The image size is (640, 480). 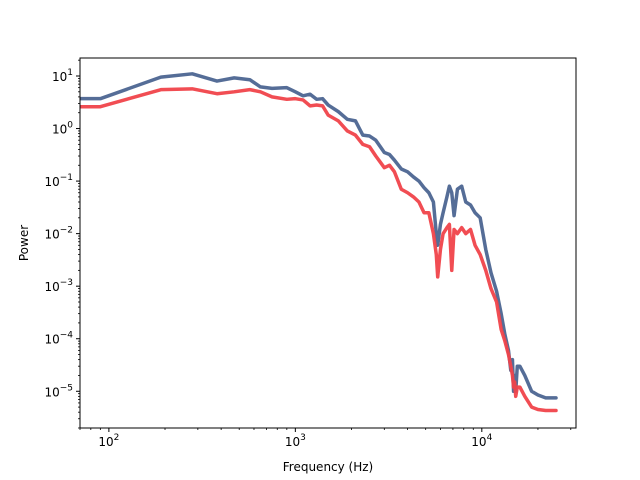 What do you see at coordinates (58, 234) in the screenshot?
I see `y-tick-label: 10⁻²` at bounding box center [58, 234].